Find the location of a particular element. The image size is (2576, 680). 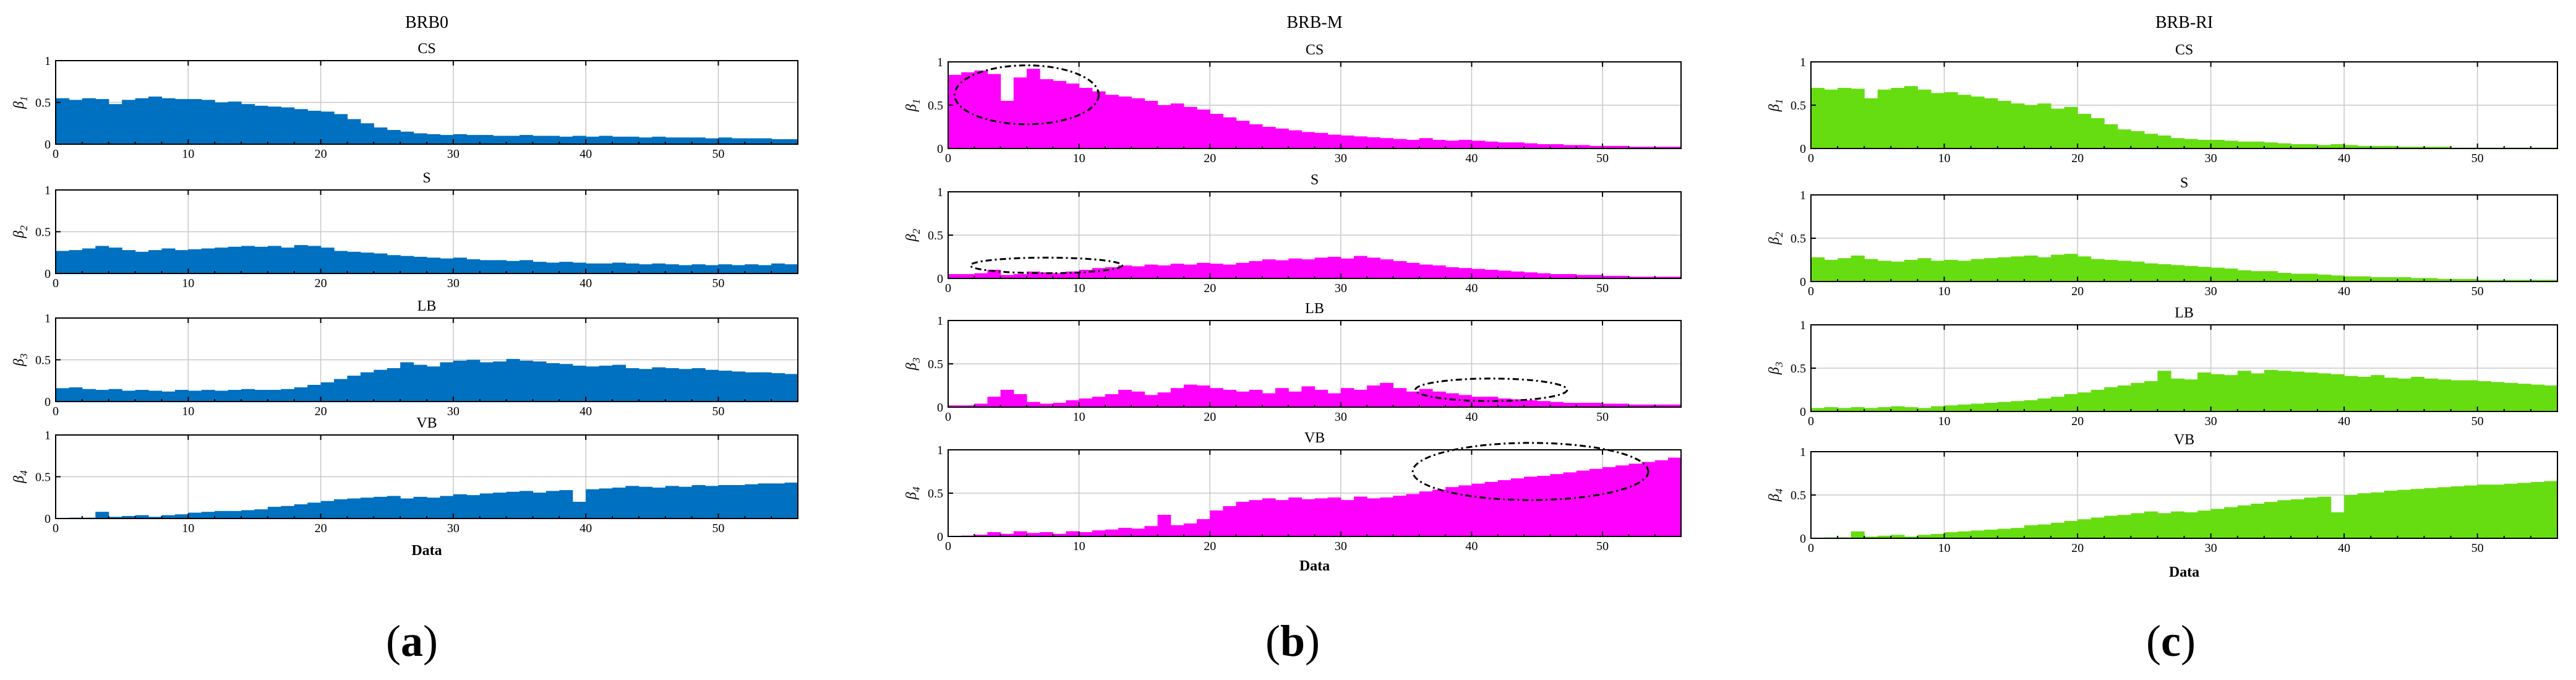

subplot-vb: VB 0 10 20 30 40 50 0 0.5 1 β4 is located at coordinates (1293, 491).